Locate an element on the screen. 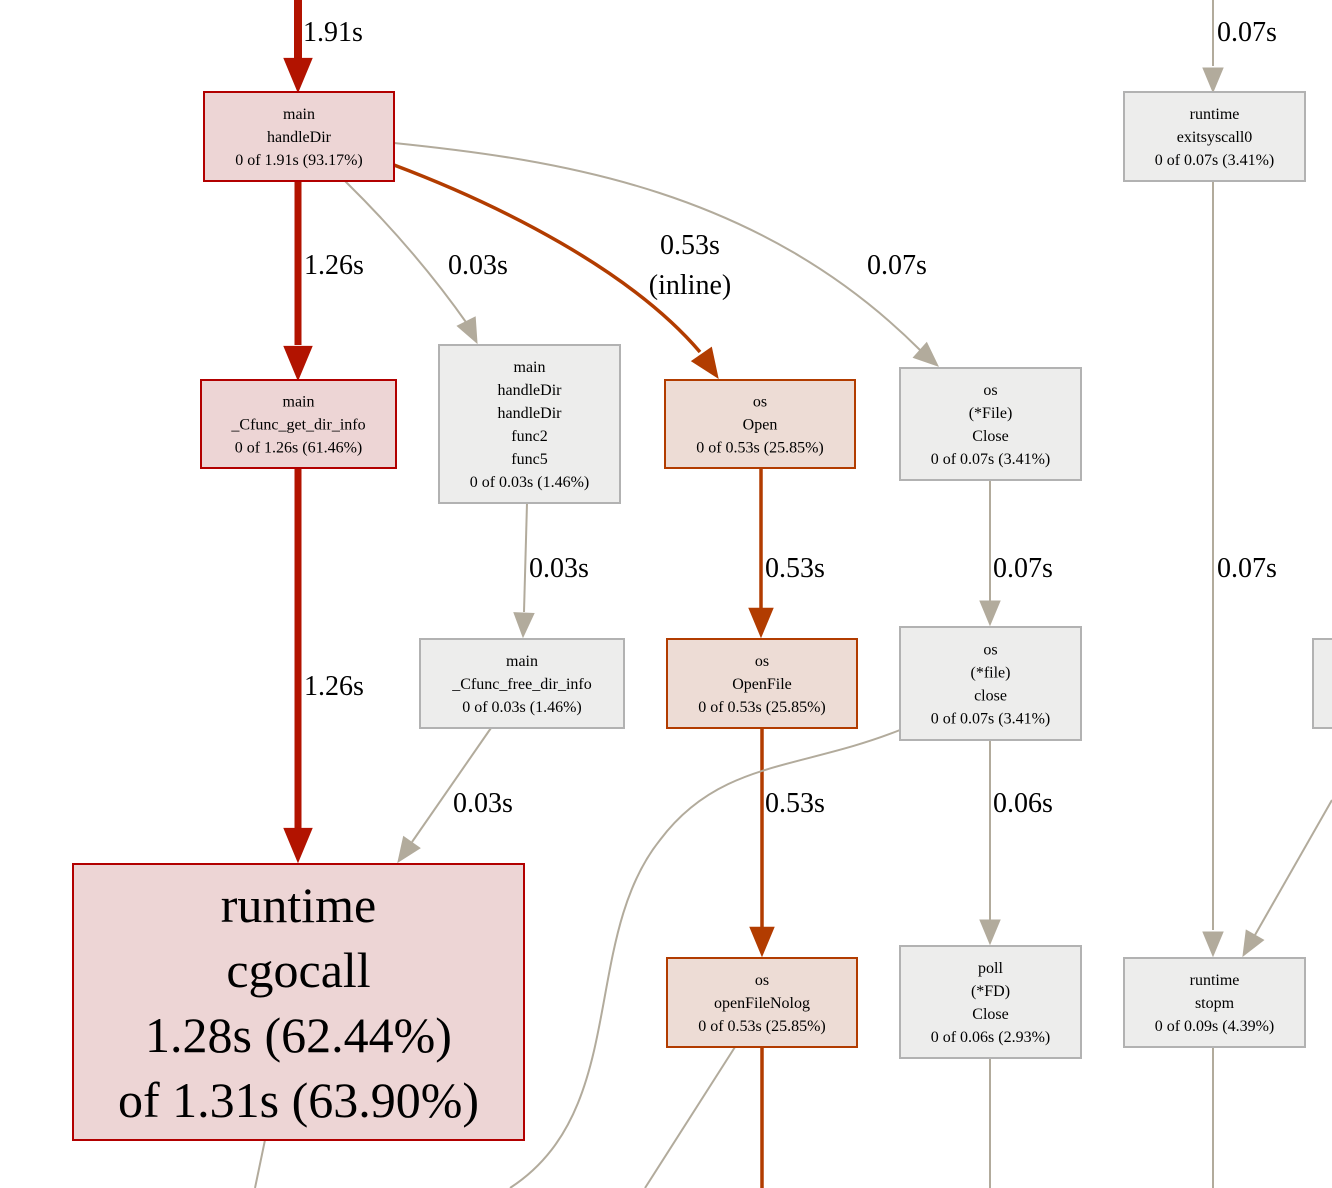  node-label: 0 of 0.03s (1.46%) is located at coordinates (530, 482).